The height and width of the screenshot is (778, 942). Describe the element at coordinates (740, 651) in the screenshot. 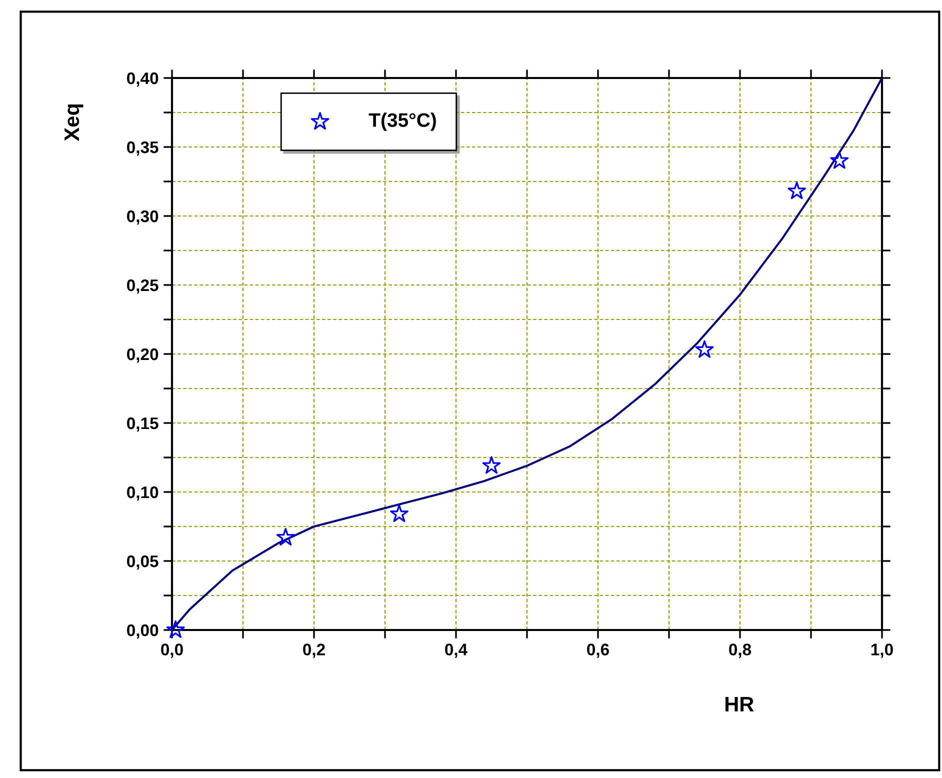

I see `x-tick-label: 0,8` at that location.